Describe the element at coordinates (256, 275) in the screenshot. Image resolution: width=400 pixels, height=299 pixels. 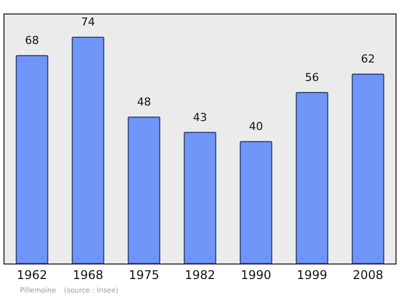
I see `x-tick-label: 1990` at that location.